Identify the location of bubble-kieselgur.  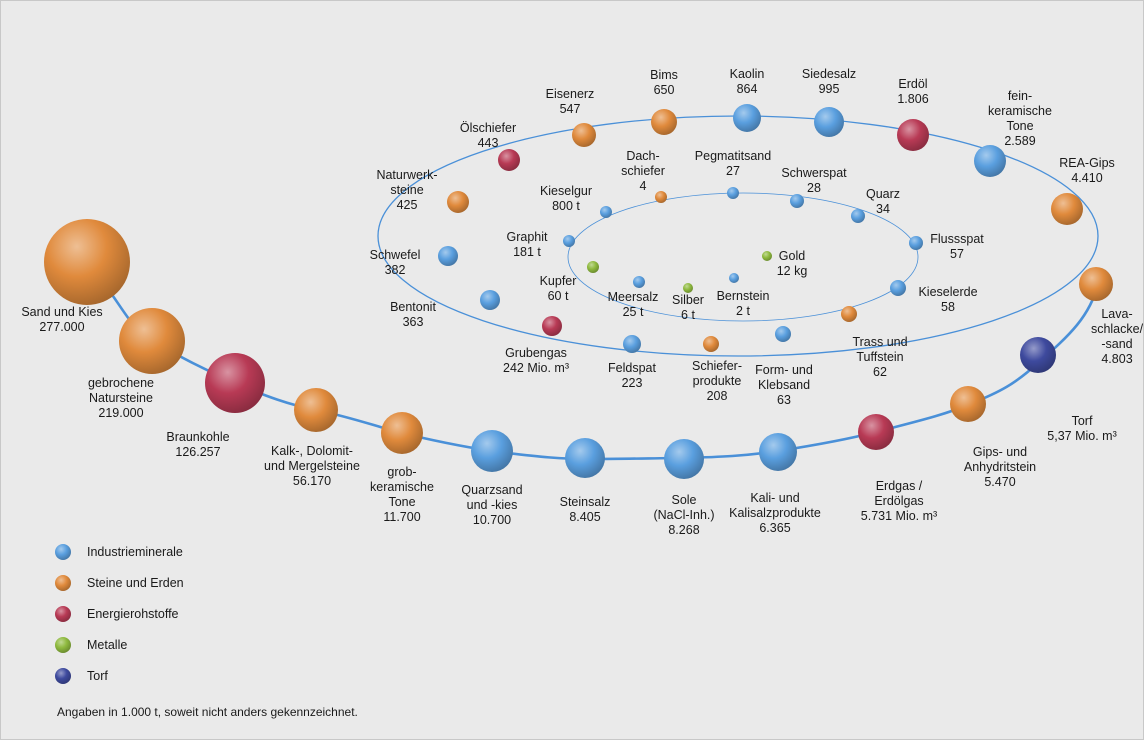
(606, 212).